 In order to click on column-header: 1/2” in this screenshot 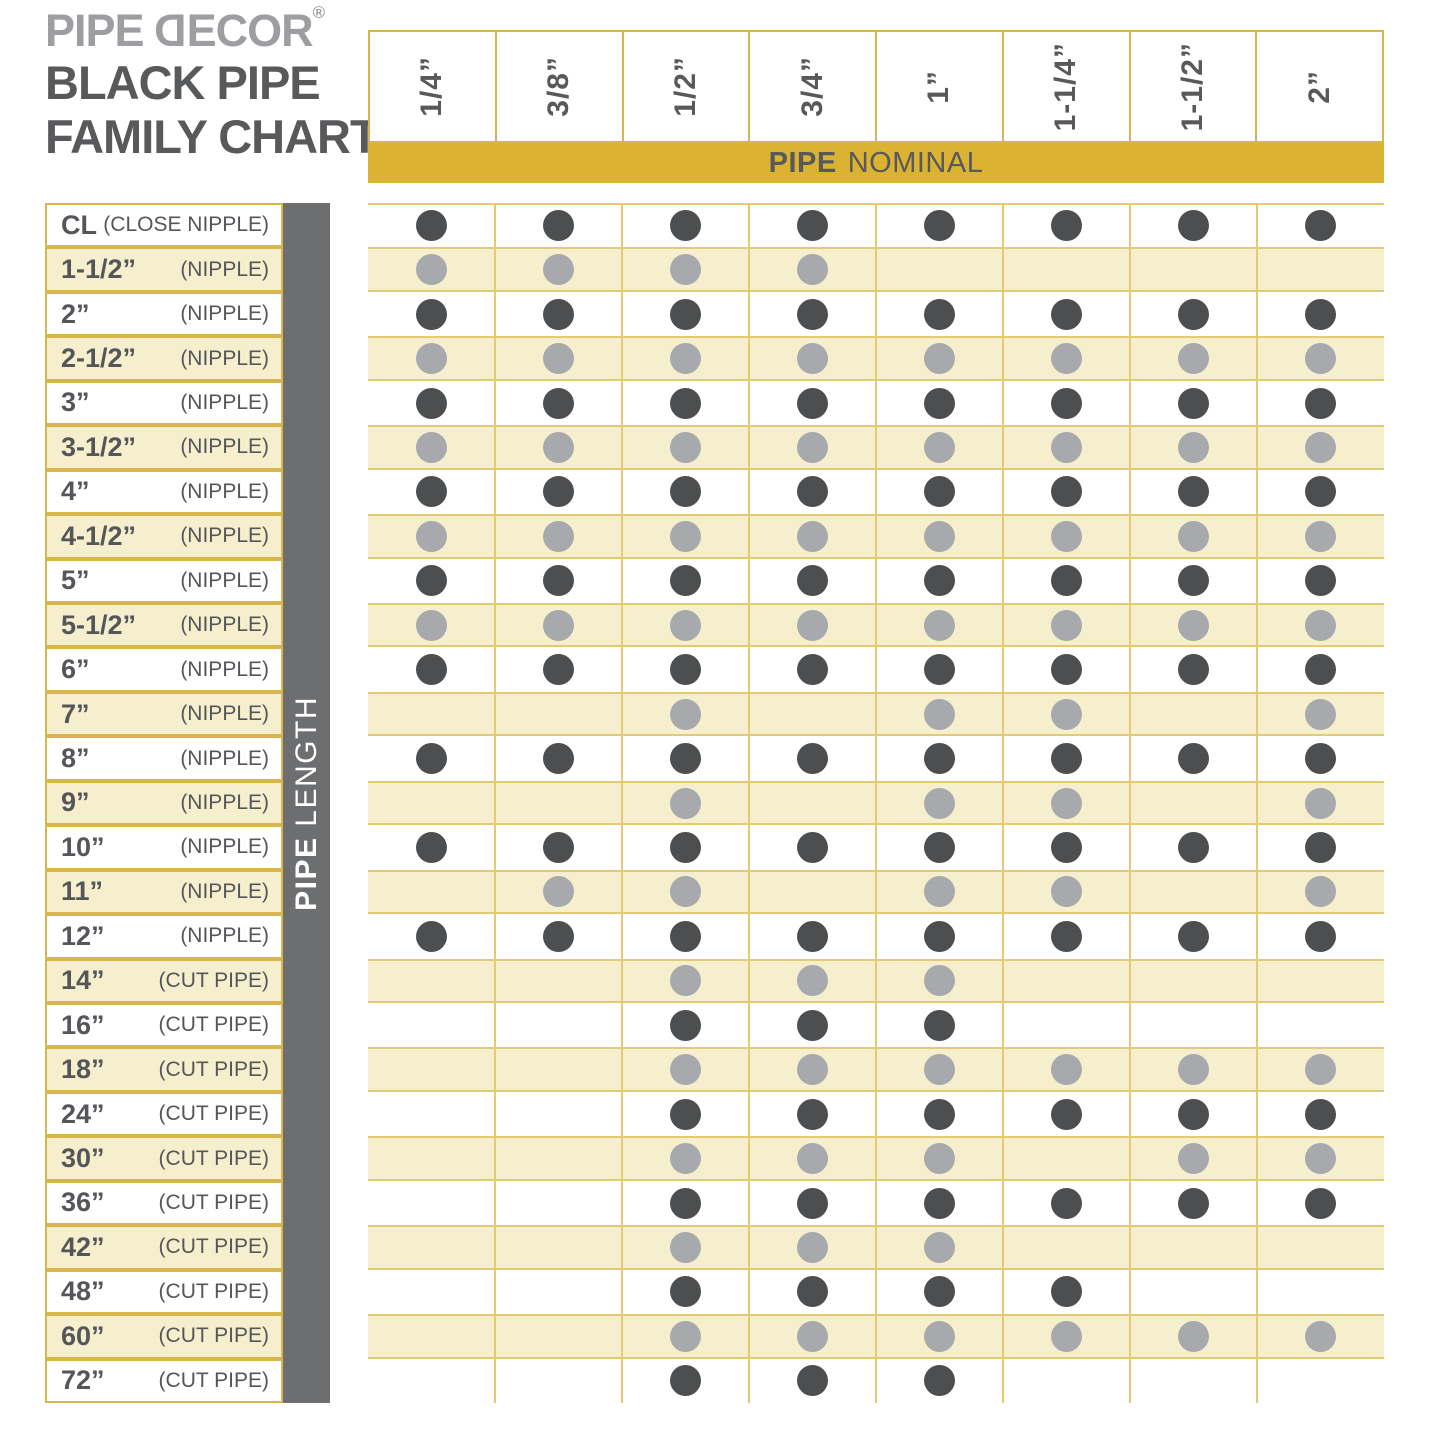, I will do `click(686, 86)`.